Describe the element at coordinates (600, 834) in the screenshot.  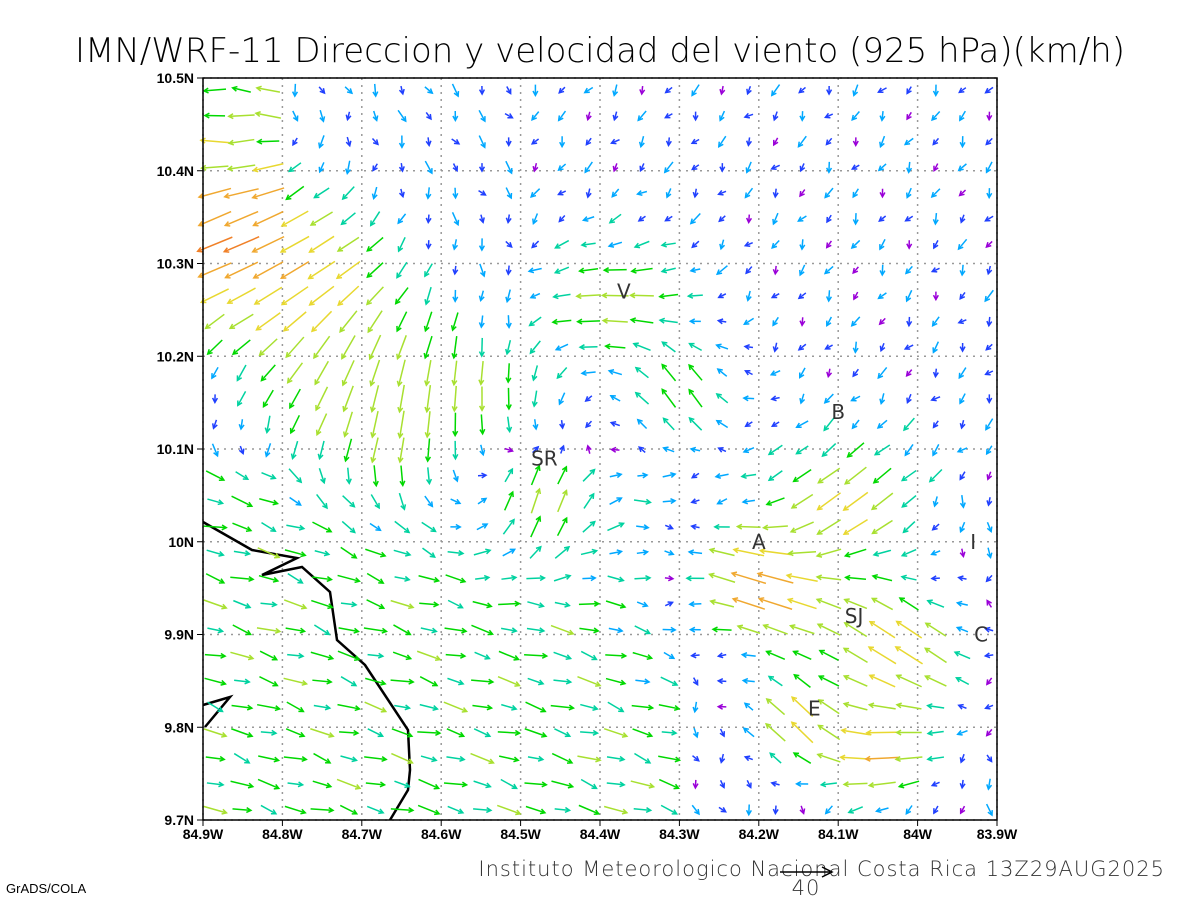
I see `x-tick-label: 84.4W` at that location.